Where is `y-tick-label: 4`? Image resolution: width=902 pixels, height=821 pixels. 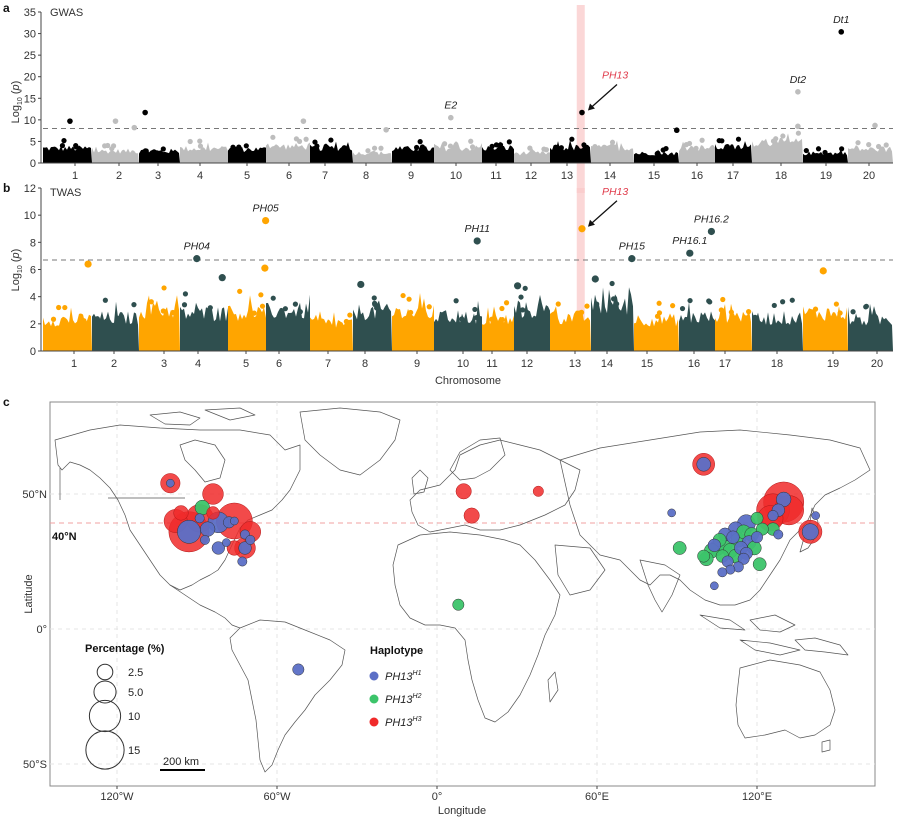
y-tick-label: 4 is located at coordinates (33, 298).